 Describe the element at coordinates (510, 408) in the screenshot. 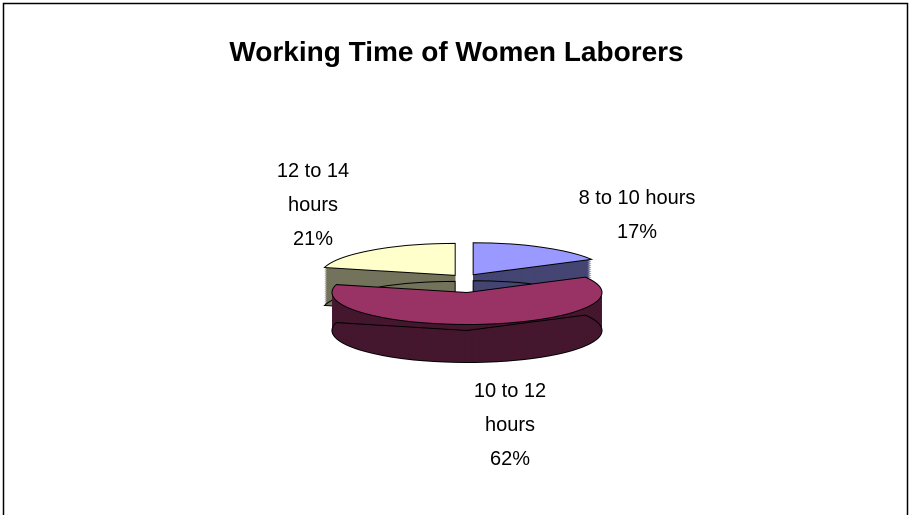

I see `category-label: 10 to 12 hours` at that location.